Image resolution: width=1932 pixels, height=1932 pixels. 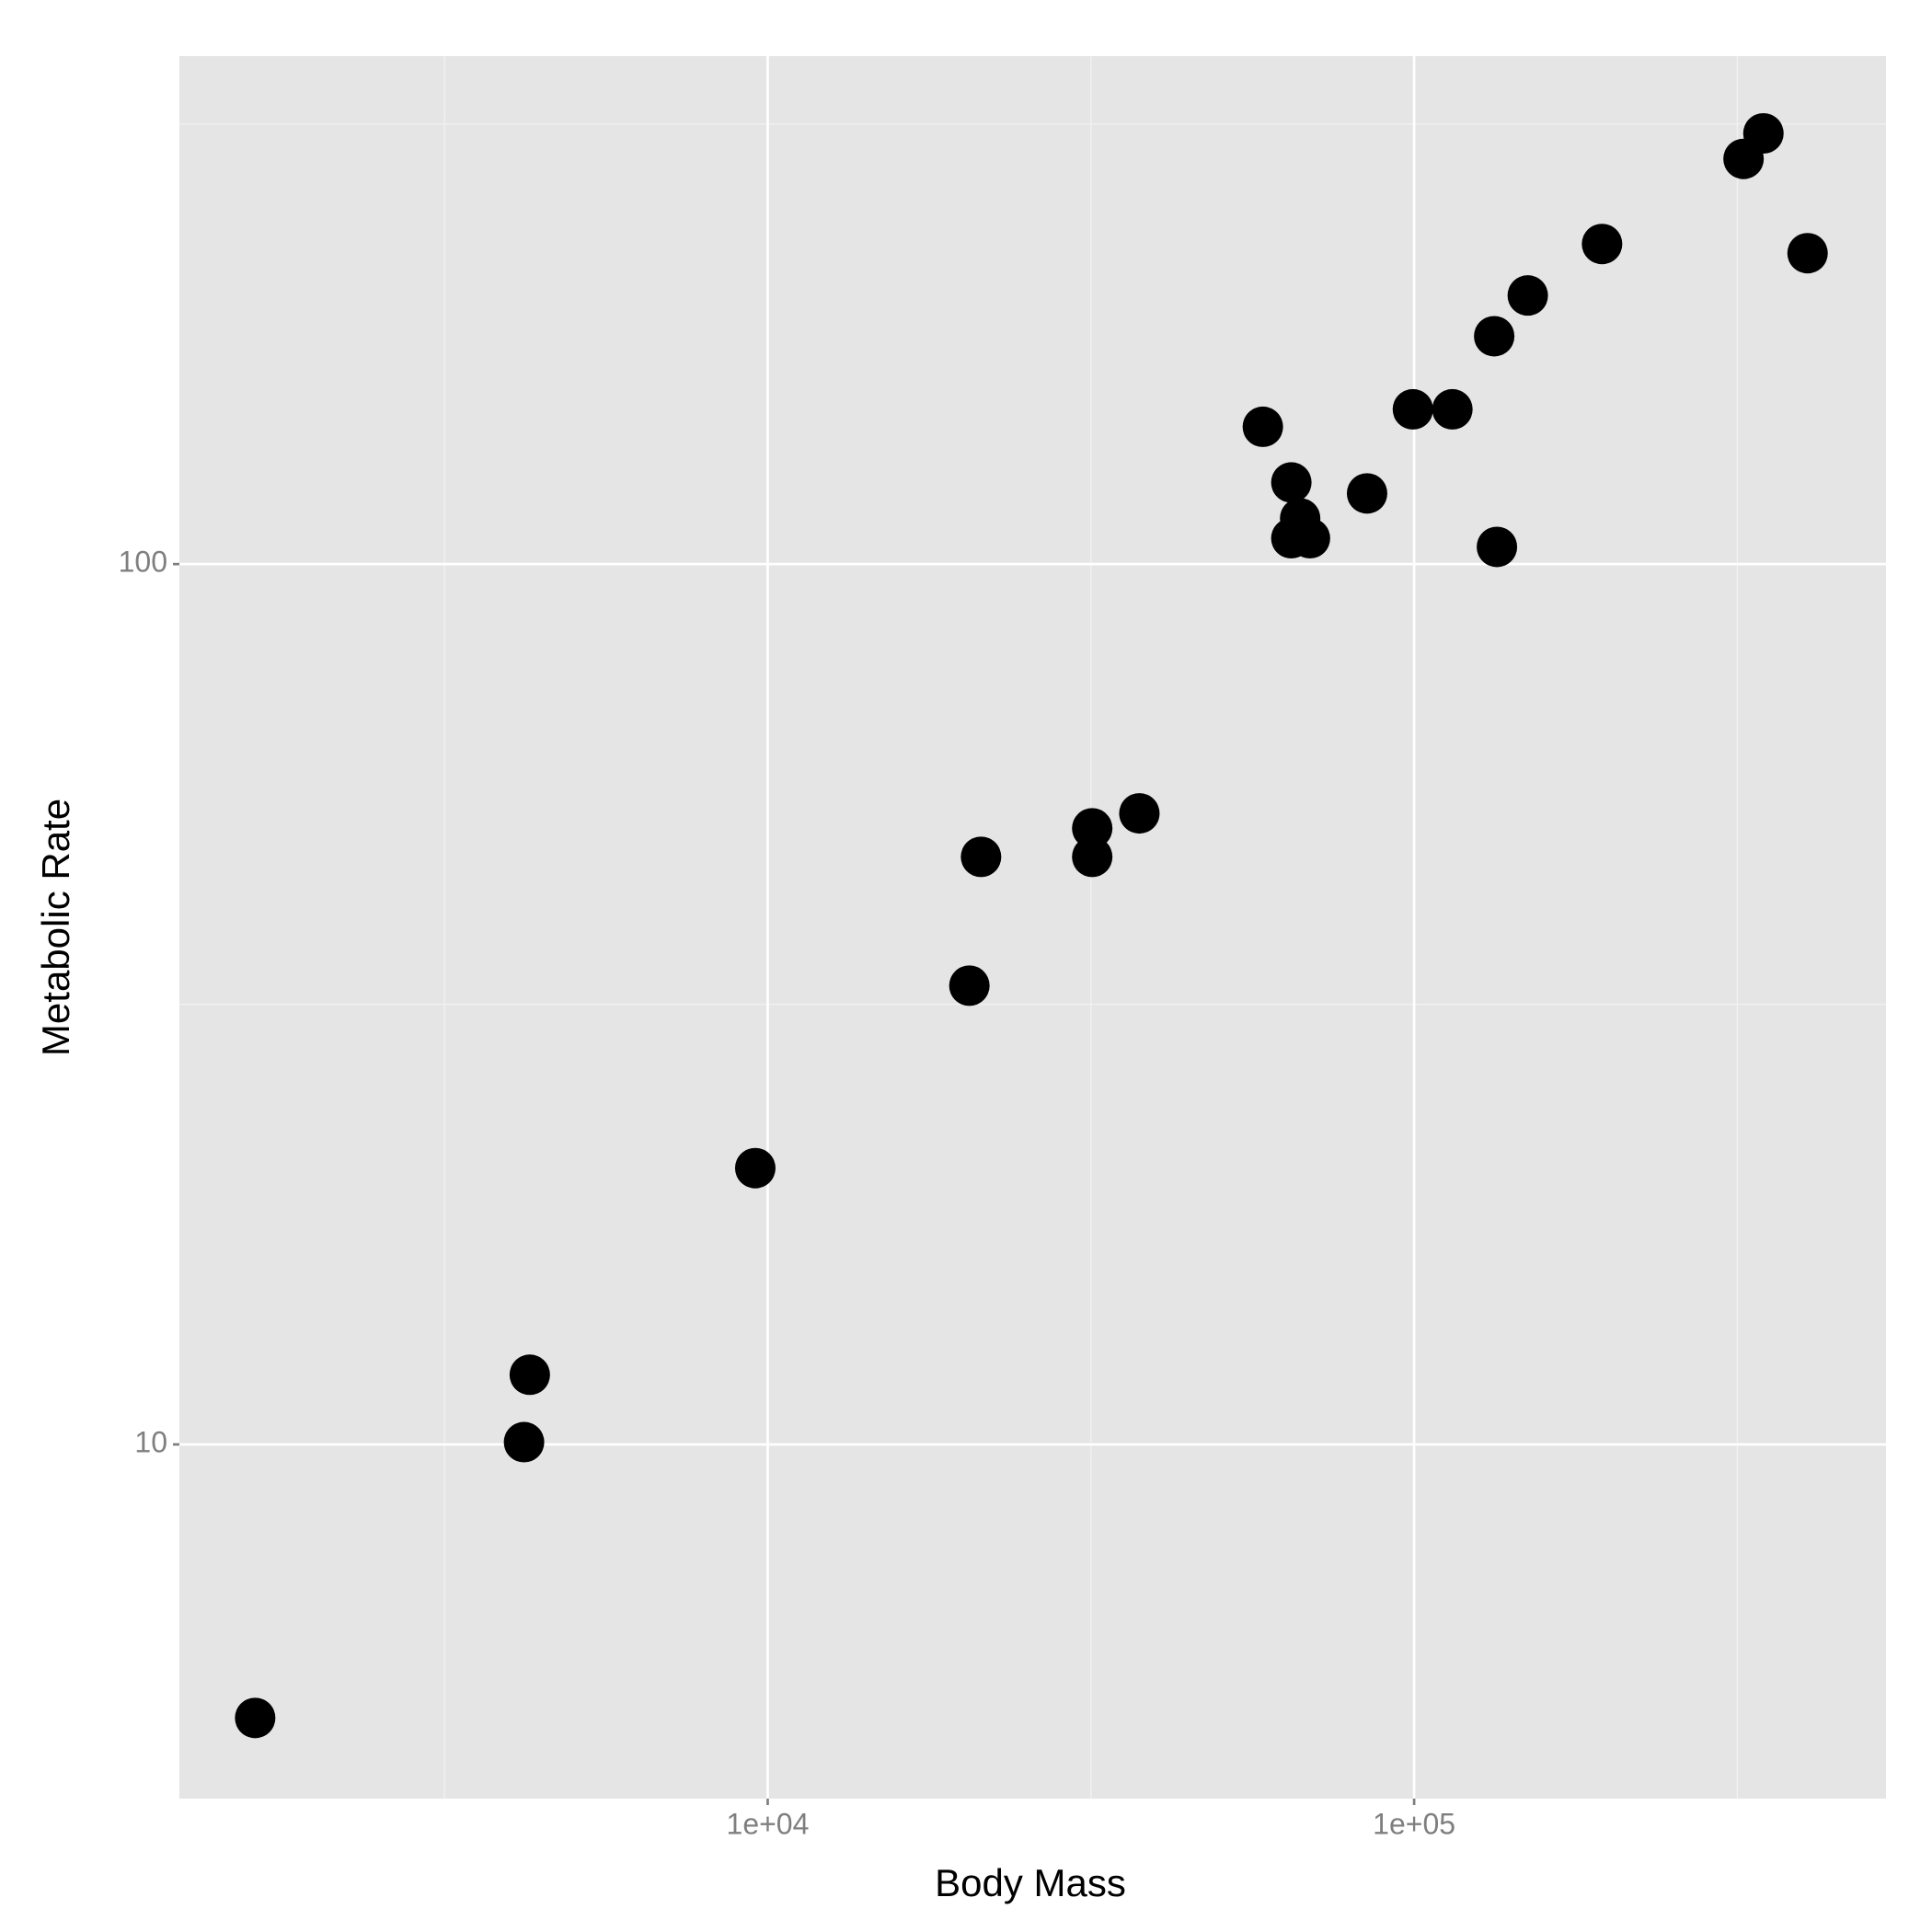 I want to click on y-axis-title: Metabolic Rate, so click(x=55, y=927).